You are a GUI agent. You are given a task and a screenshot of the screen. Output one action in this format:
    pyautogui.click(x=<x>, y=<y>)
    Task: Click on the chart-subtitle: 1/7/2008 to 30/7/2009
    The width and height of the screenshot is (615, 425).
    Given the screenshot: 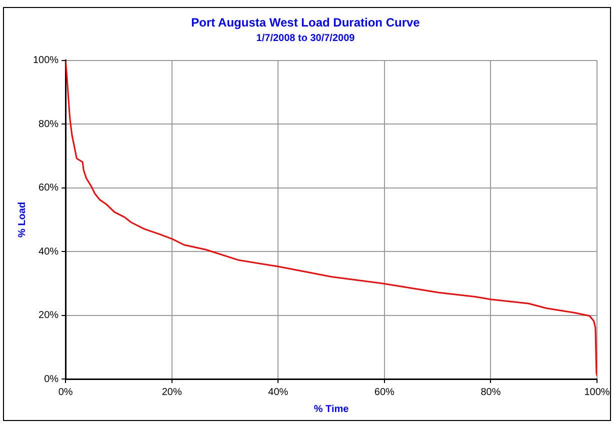 What is the action you would take?
    pyautogui.click(x=306, y=38)
    